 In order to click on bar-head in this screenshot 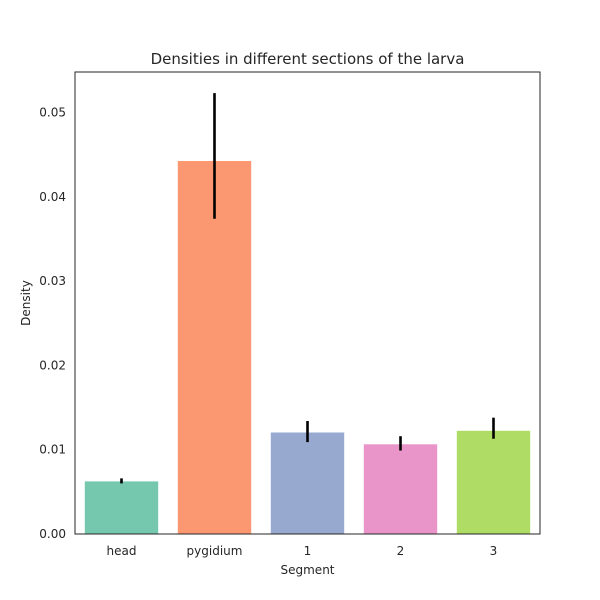, I will do `click(121, 507)`.